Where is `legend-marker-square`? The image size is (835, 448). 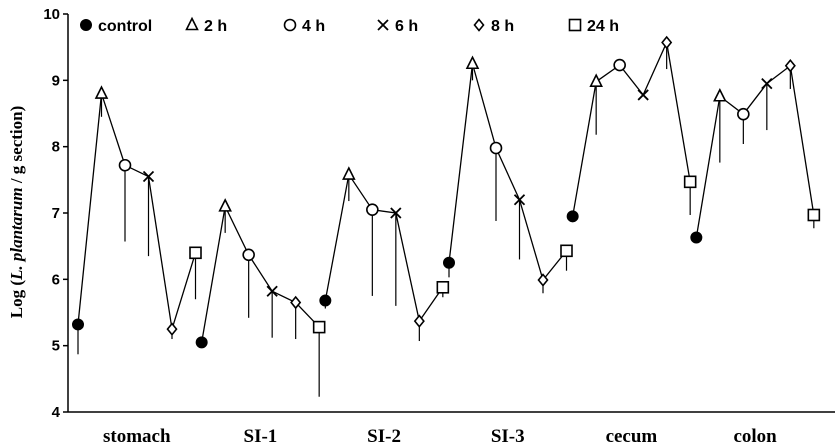 legend-marker-square is located at coordinates (575, 25).